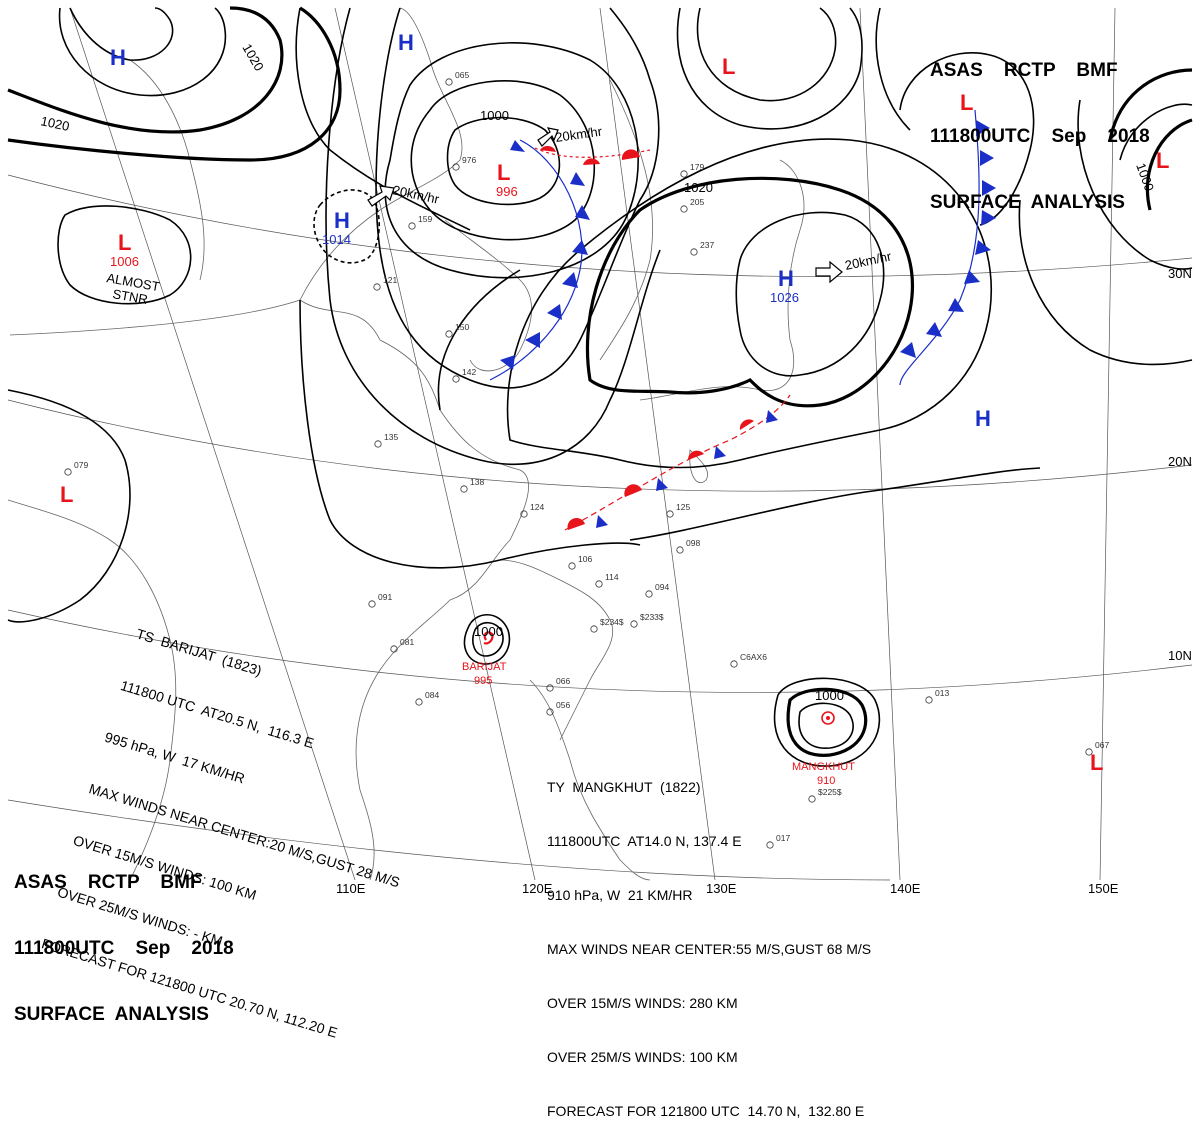 Image resolution: width=1200 pixels, height=1138 pixels. Describe the element at coordinates (174, 757) in the screenshot. I see `storm-info-line: 995 hPa, W 17 KM/HR` at that location.